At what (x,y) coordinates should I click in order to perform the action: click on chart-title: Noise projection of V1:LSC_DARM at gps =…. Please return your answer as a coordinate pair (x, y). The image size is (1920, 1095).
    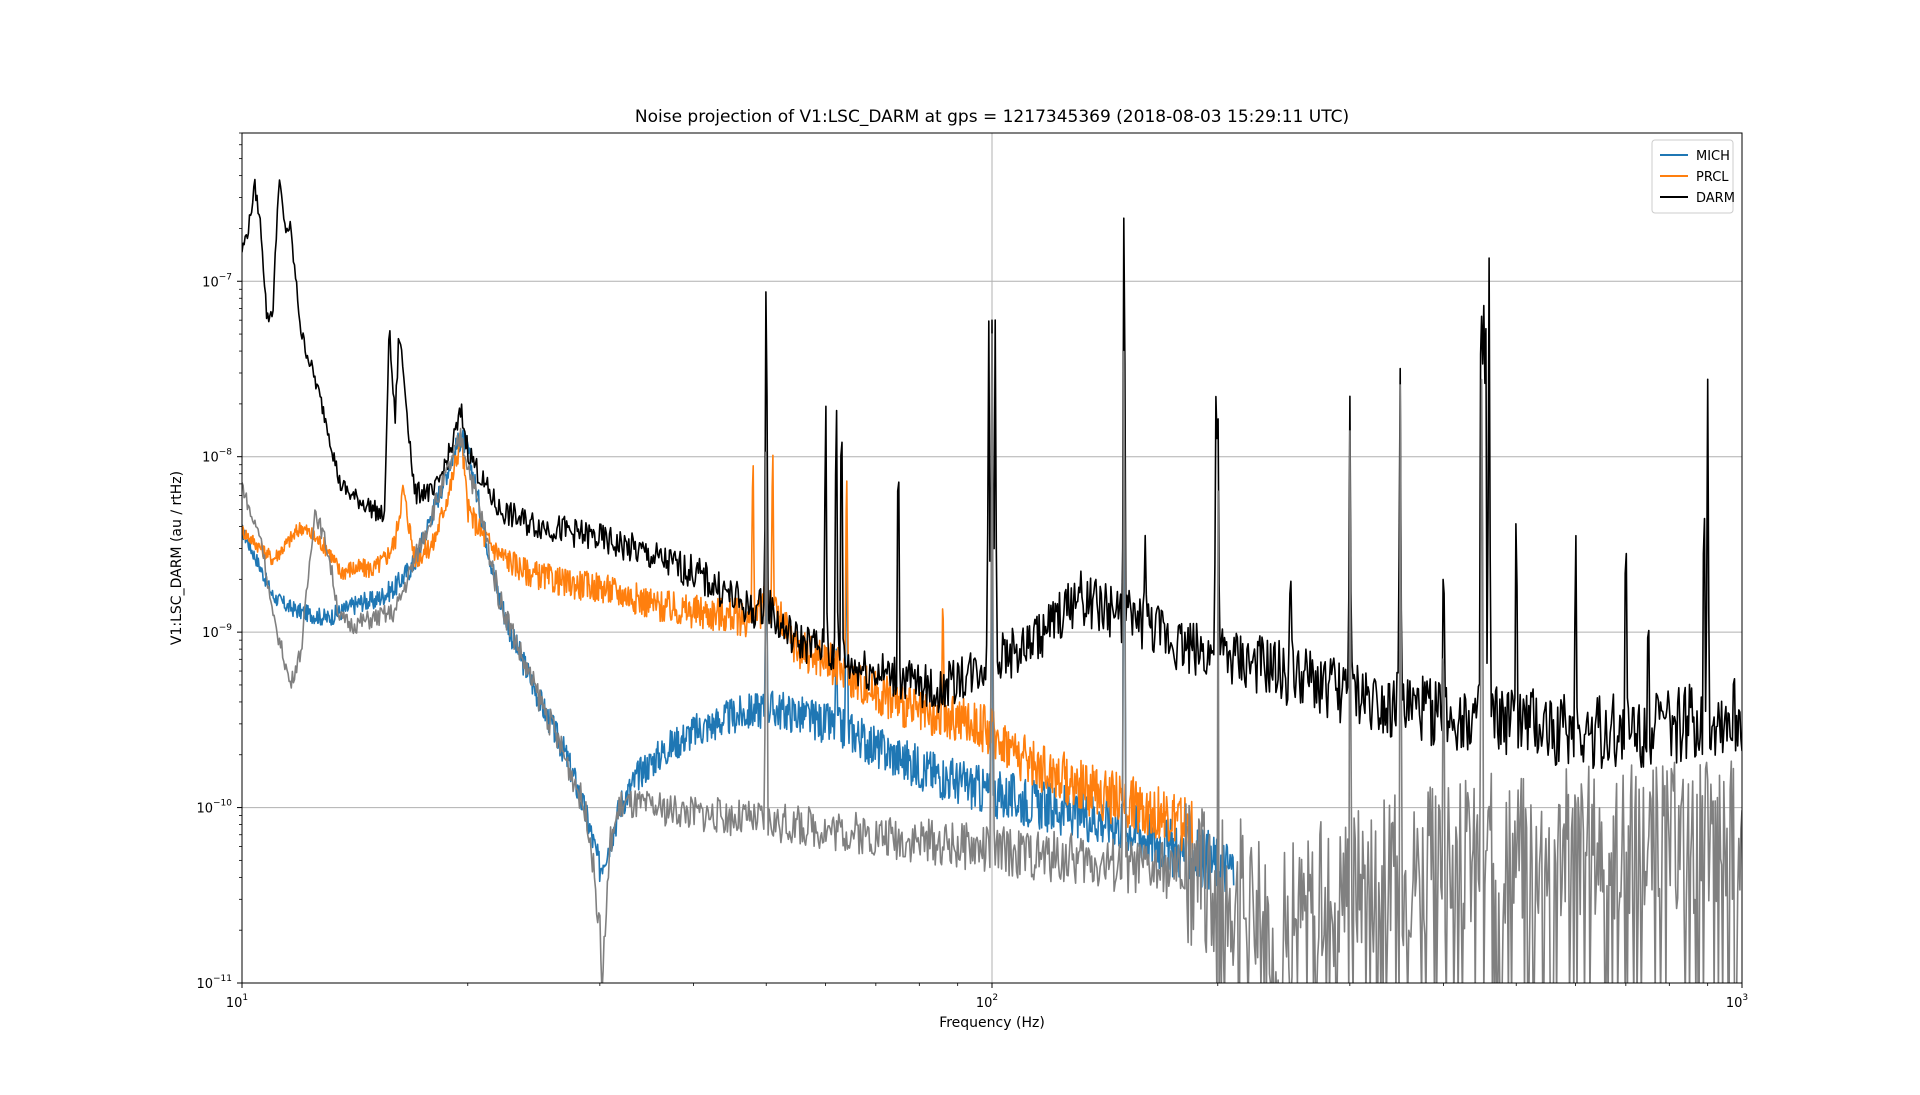
    Looking at the image, I should click on (992, 117).